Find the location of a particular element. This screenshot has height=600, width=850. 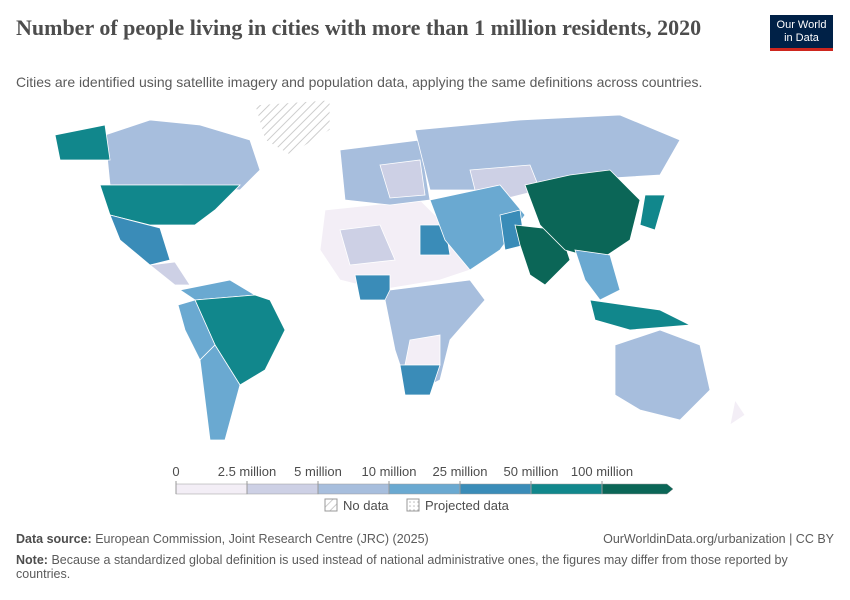

legend-label: 25 million is located at coordinates (460, 471).